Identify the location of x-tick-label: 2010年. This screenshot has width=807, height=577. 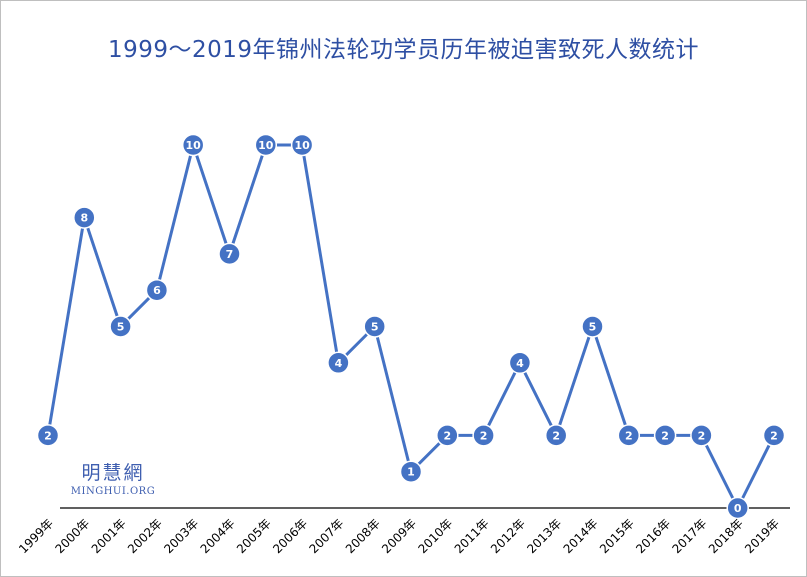
(435, 536).